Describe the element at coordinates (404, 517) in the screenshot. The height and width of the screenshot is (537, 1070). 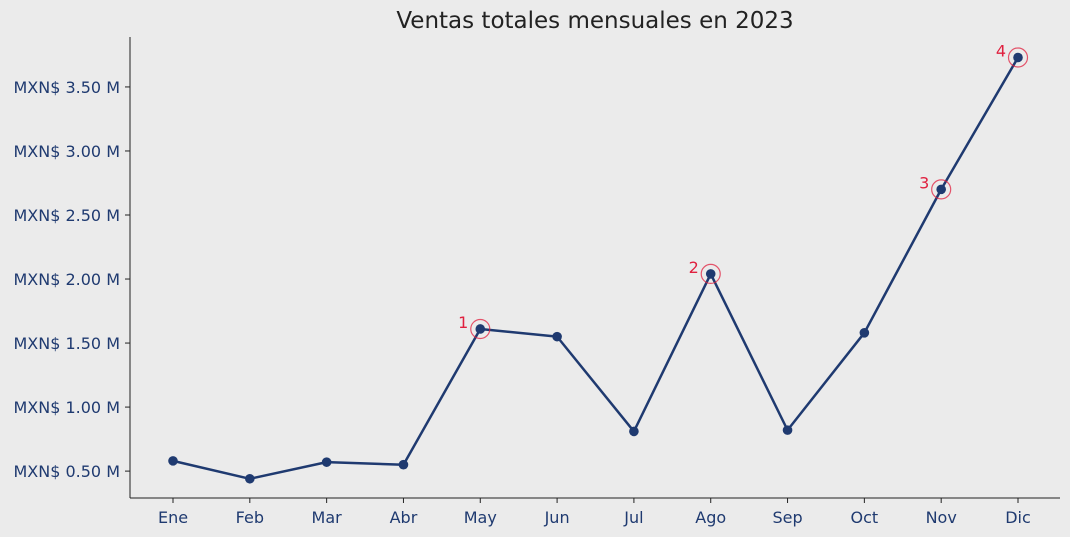
I see `x-tick-label: Abr` at that location.